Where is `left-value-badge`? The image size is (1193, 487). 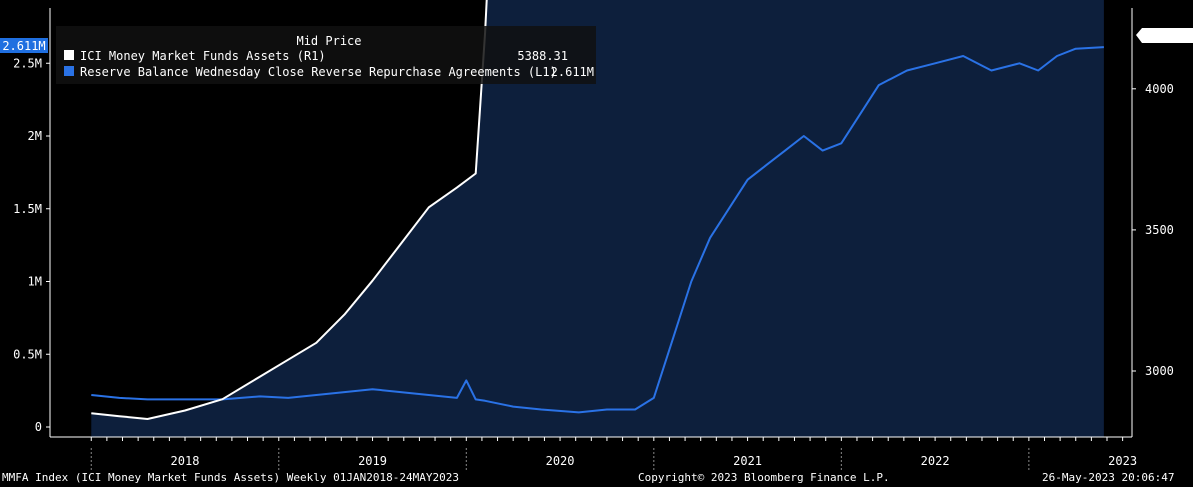 left-value-badge is located at coordinates (24, 45).